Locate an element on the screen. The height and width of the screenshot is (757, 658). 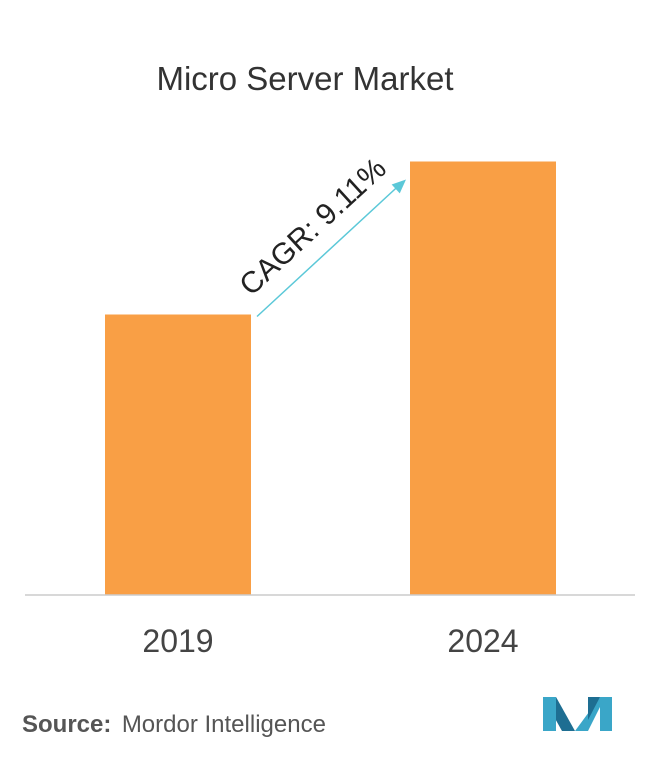
cagr-arrow-head is located at coordinates (398, 186).